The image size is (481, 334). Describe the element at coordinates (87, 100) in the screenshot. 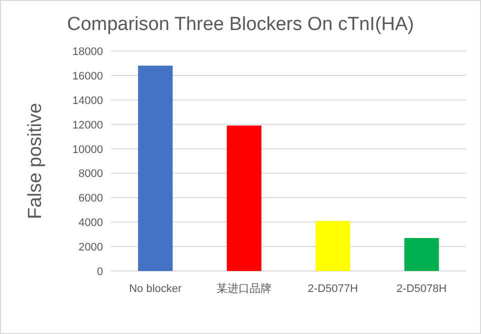

I see `y-tick-label: 14000` at that location.